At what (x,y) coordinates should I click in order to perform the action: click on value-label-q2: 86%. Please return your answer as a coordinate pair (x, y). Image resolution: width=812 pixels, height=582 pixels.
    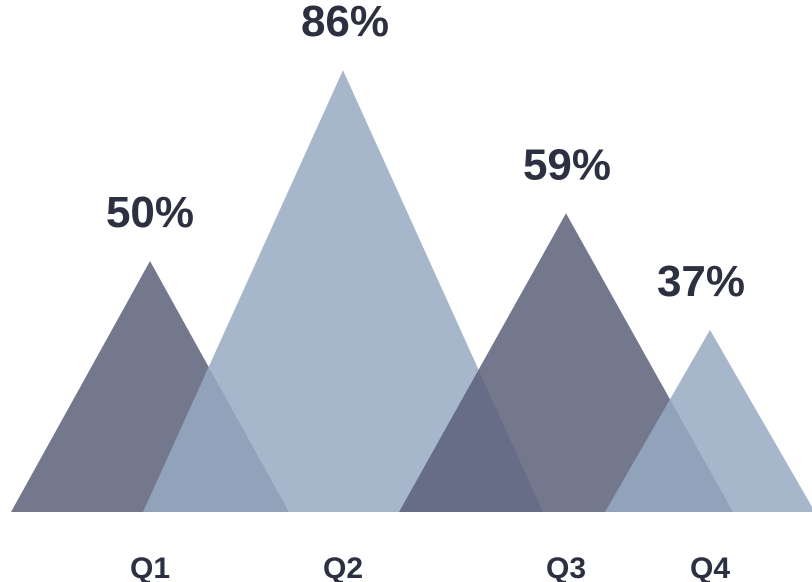
    Looking at the image, I should click on (345, 23).